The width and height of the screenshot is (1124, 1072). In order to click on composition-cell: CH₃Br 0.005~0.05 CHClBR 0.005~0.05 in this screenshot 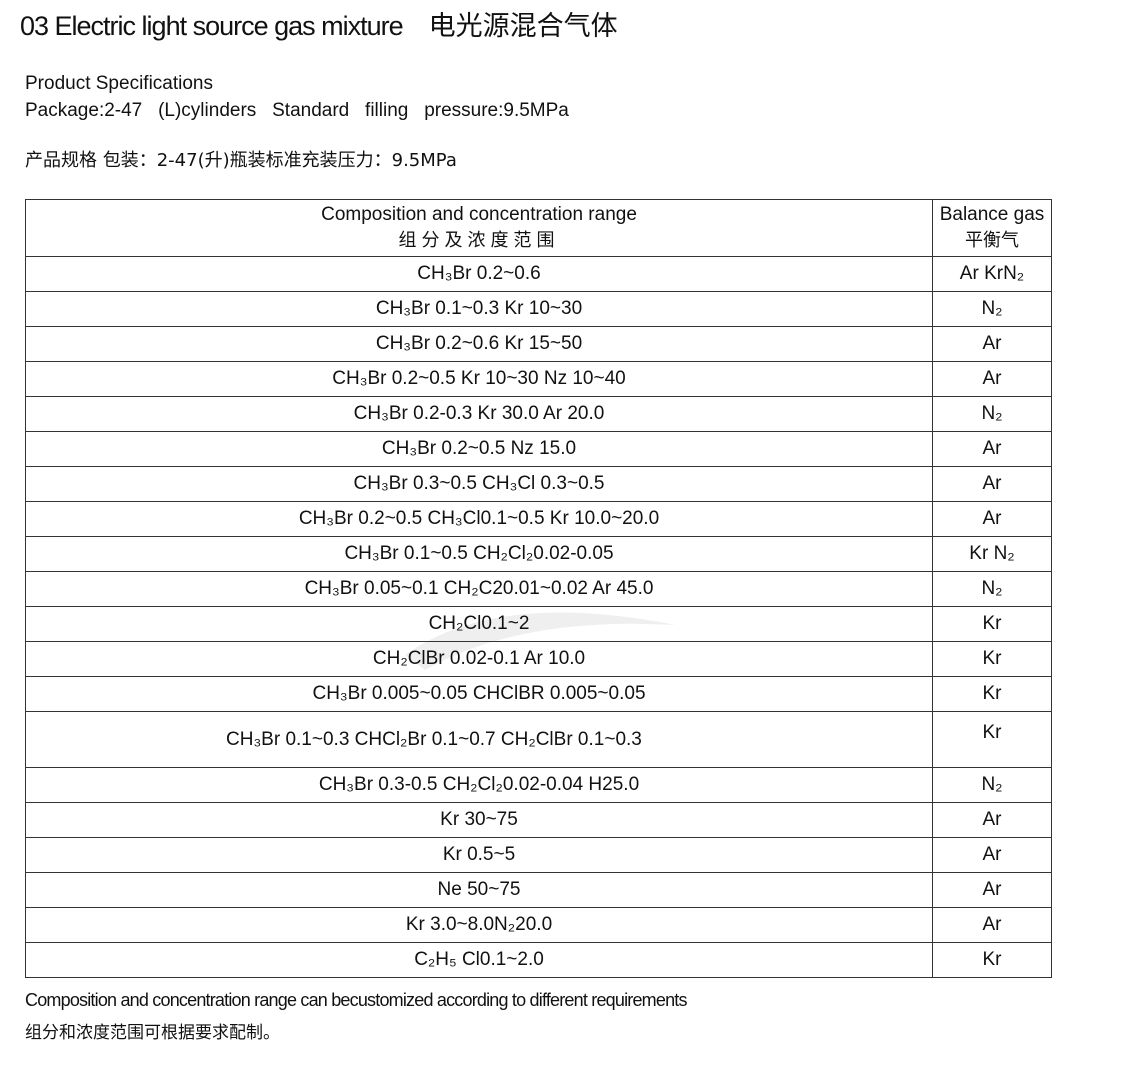, I will do `click(479, 694)`.